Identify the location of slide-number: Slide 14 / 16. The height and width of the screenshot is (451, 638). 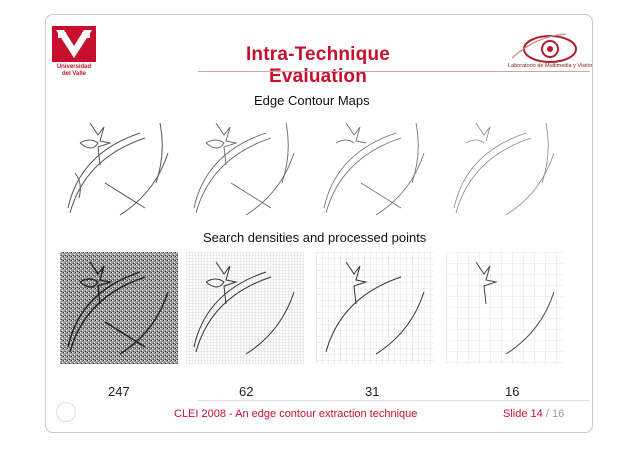
(533, 414).